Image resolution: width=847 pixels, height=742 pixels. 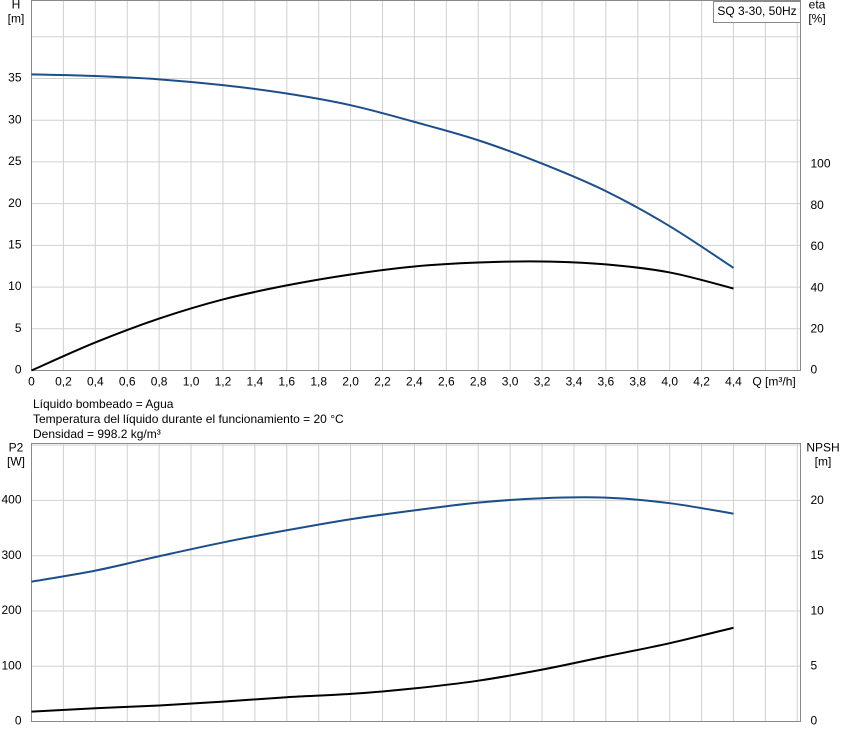 I want to click on x-tick-label: 4,0, so click(x=669, y=382).